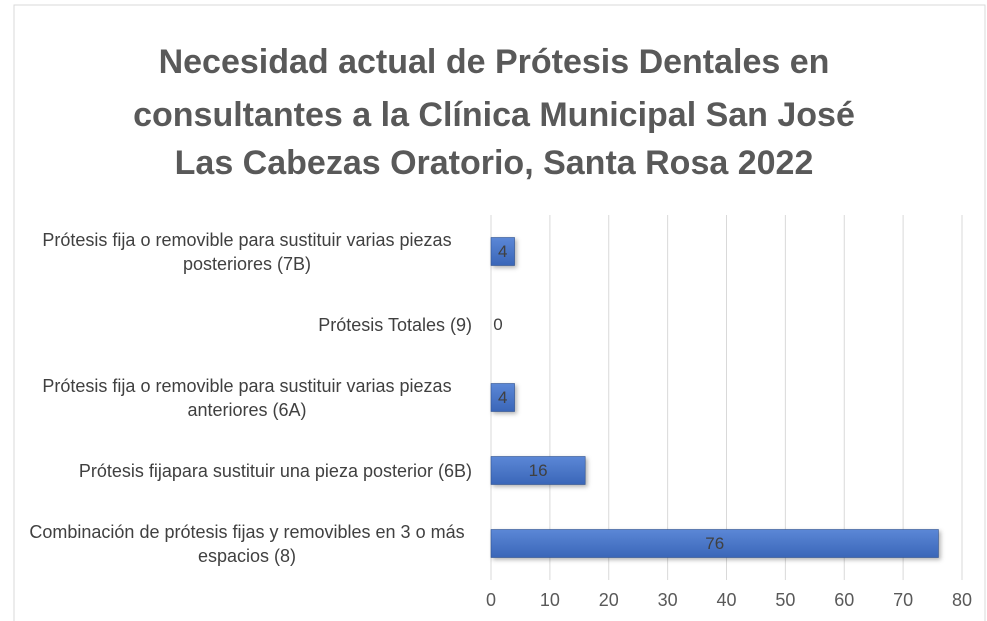  Describe the element at coordinates (962, 600) in the screenshot. I see `x-tick-label: 80` at that location.